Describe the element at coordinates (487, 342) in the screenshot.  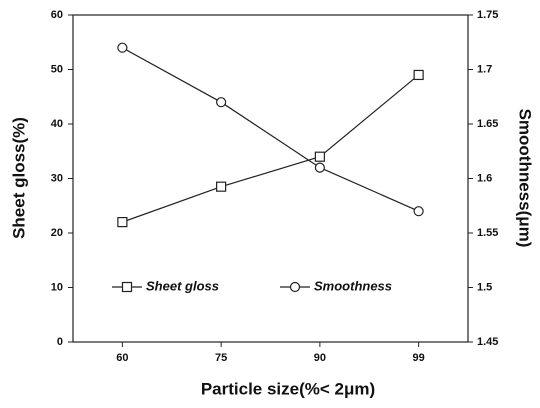
I see `y2-tick-label: 1.45` at that location.